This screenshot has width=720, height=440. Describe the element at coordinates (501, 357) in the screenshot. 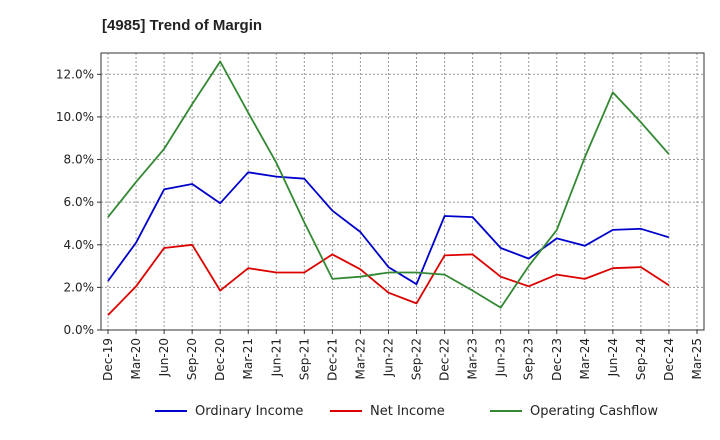

I see `x-tick-label: Jun-23` at that location.